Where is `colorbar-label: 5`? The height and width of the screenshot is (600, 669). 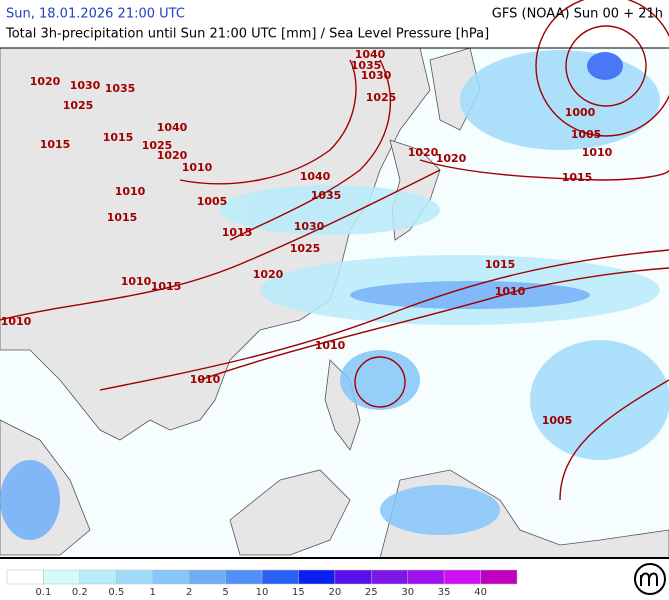 colorbar-label: 5 is located at coordinates (225, 592).